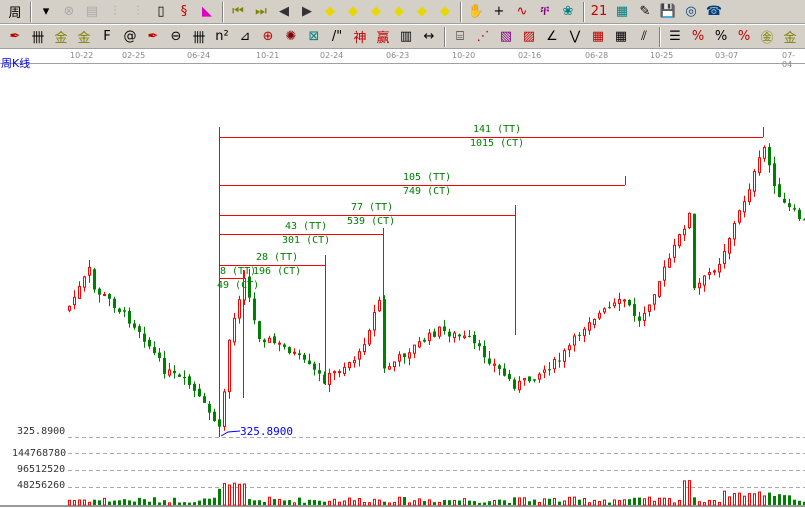 Image resolution: width=805 pixels, height=508 pixels. I want to click on globe-icon: ◎, so click(691, 11).